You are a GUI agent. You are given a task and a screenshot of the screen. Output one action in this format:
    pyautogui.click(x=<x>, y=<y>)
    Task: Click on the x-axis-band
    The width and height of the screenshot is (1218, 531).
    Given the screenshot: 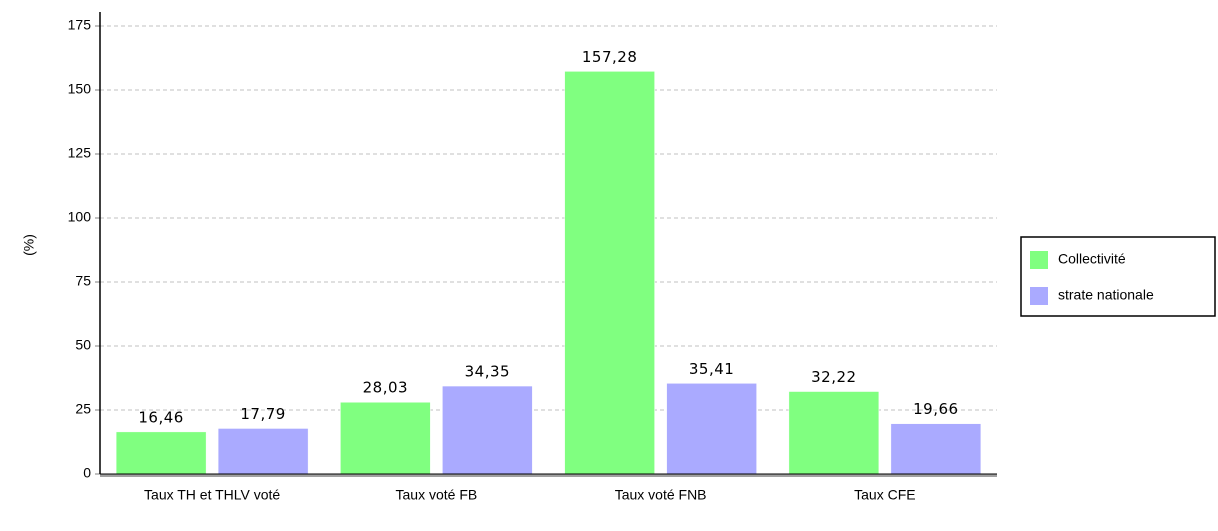 What is the action you would take?
    pyautogui.click(x=548, y=475)
    